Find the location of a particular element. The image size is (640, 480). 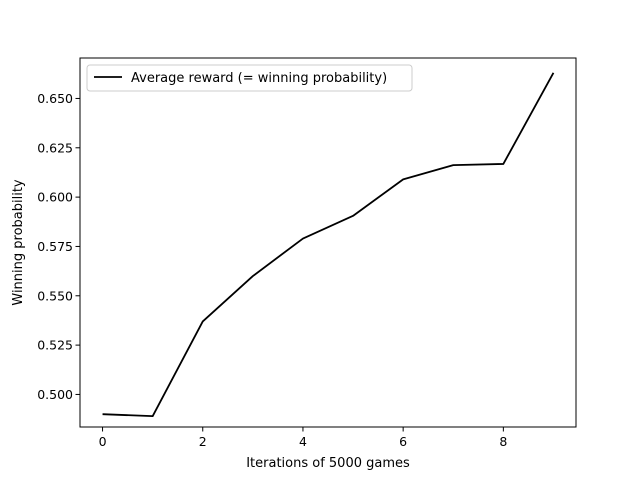

x-tick-label: 8 is located at coordinates (503, 441).